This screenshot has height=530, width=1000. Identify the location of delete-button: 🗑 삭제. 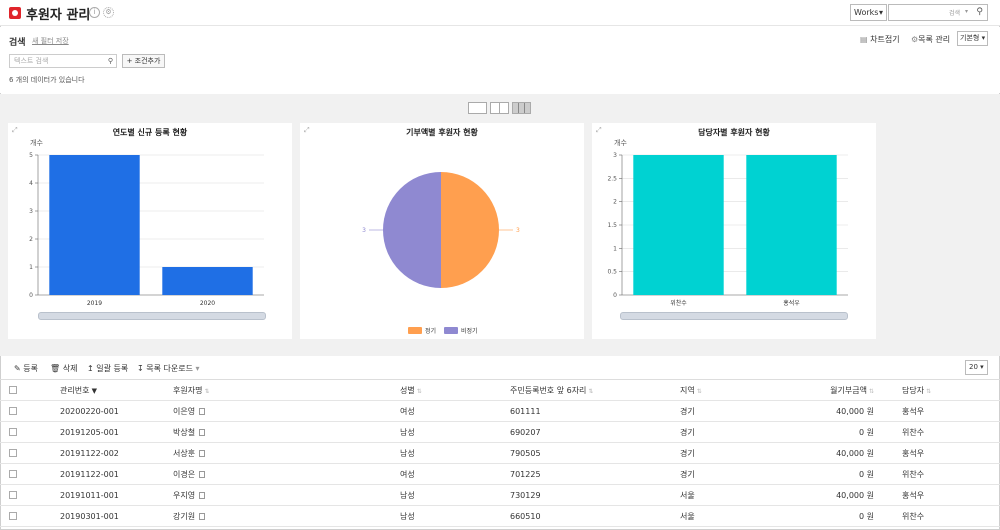
(63, 368).